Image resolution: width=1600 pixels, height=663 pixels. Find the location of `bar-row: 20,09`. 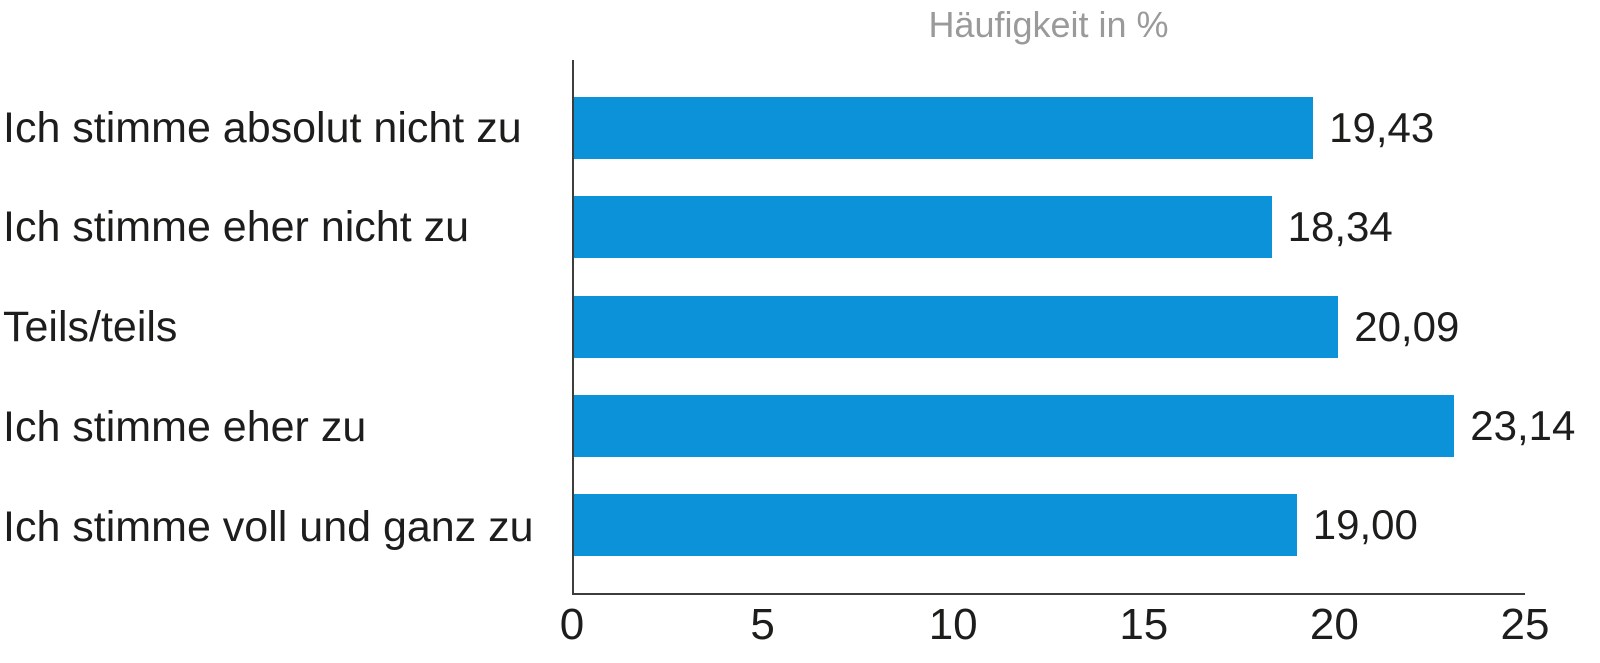

bar-row: 20,09 is located at coordinates (1049, 326).